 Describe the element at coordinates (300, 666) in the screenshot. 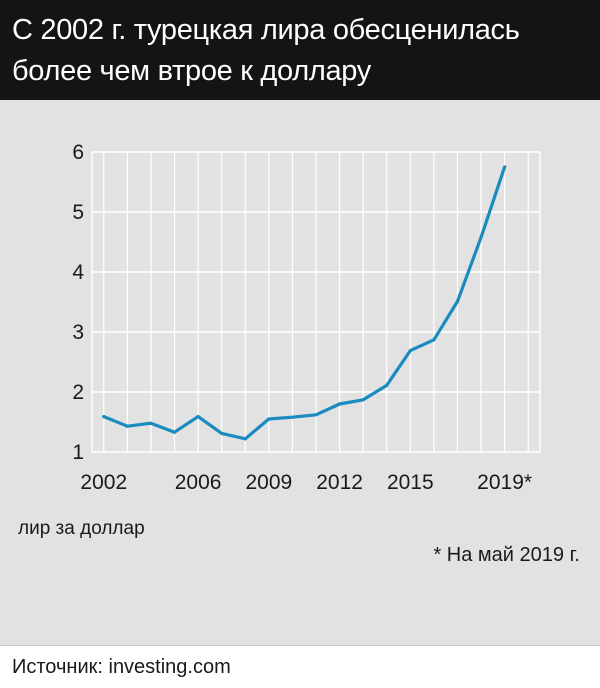

I see `footer: Источник: investing.com` at that location.